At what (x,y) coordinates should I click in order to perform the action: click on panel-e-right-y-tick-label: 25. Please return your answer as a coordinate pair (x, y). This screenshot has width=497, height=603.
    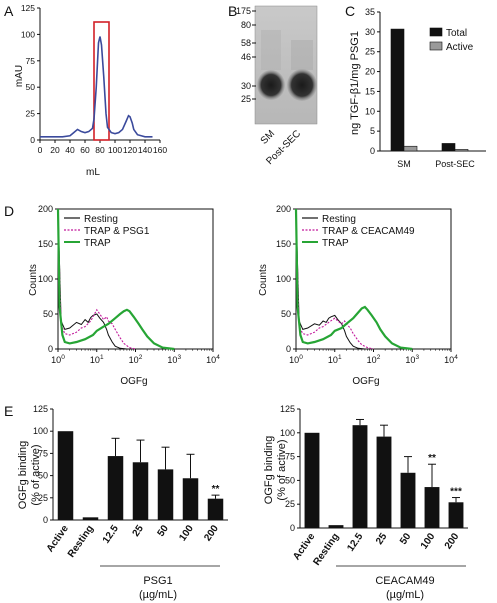
    Looking at the image, I should click on (290, 504).